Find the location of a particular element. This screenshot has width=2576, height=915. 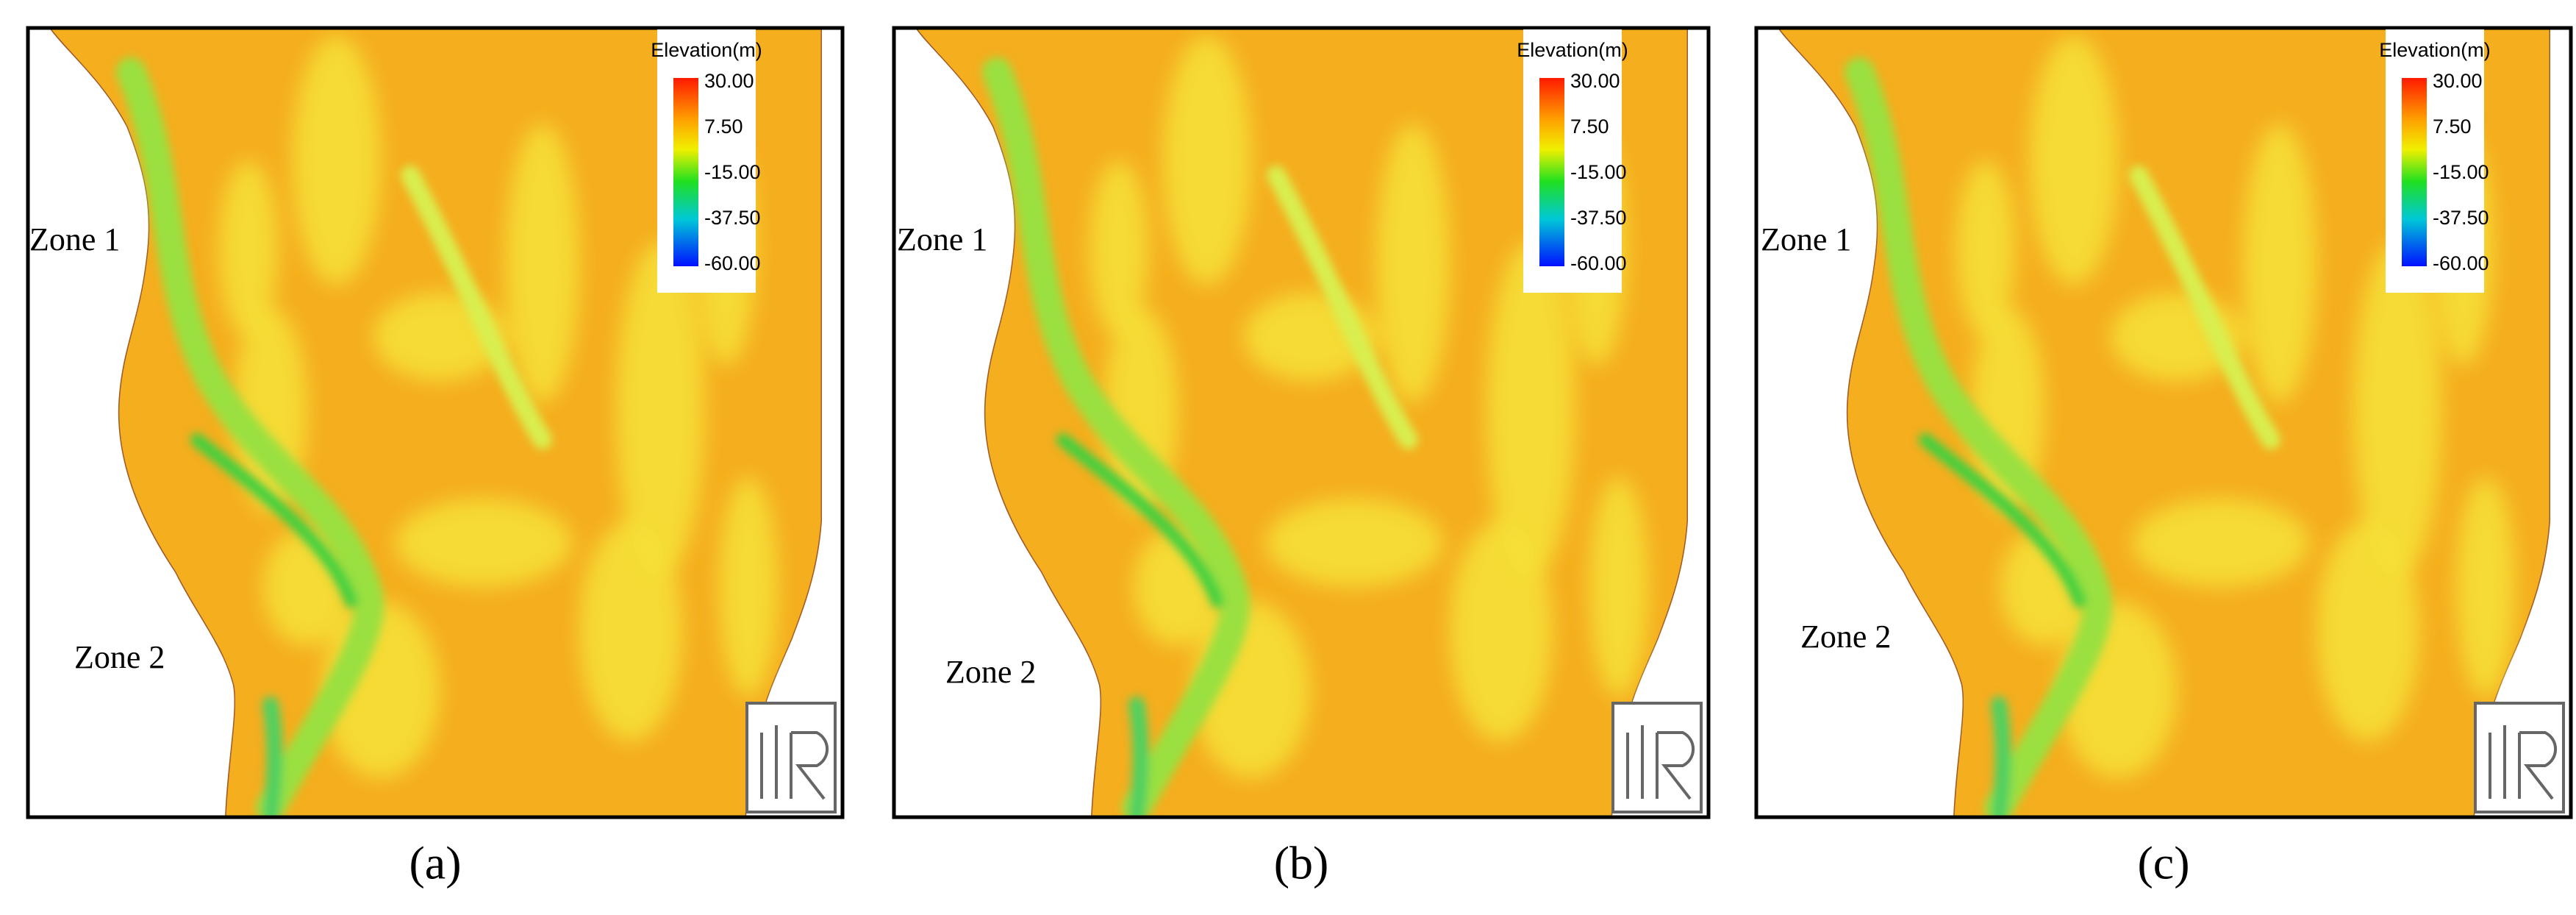

panel-caption: (b) is located at coordinates (1301, 863).